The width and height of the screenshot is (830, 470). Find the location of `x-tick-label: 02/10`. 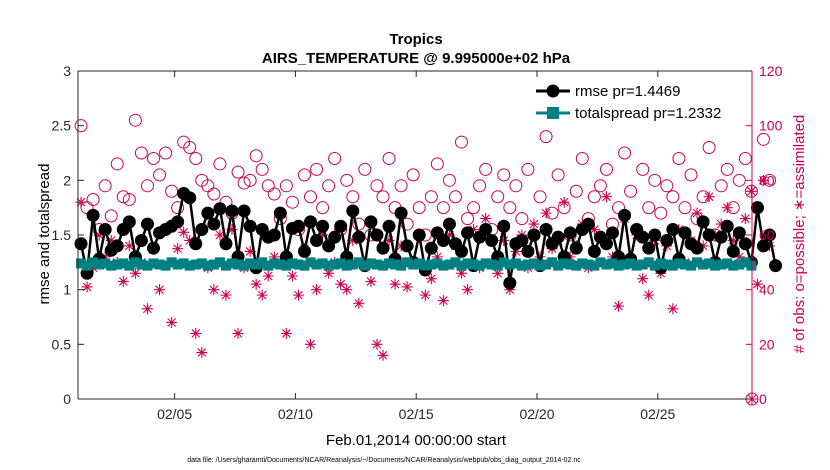

x-tick-label: 02/10 is located at coordinates (295, 414).